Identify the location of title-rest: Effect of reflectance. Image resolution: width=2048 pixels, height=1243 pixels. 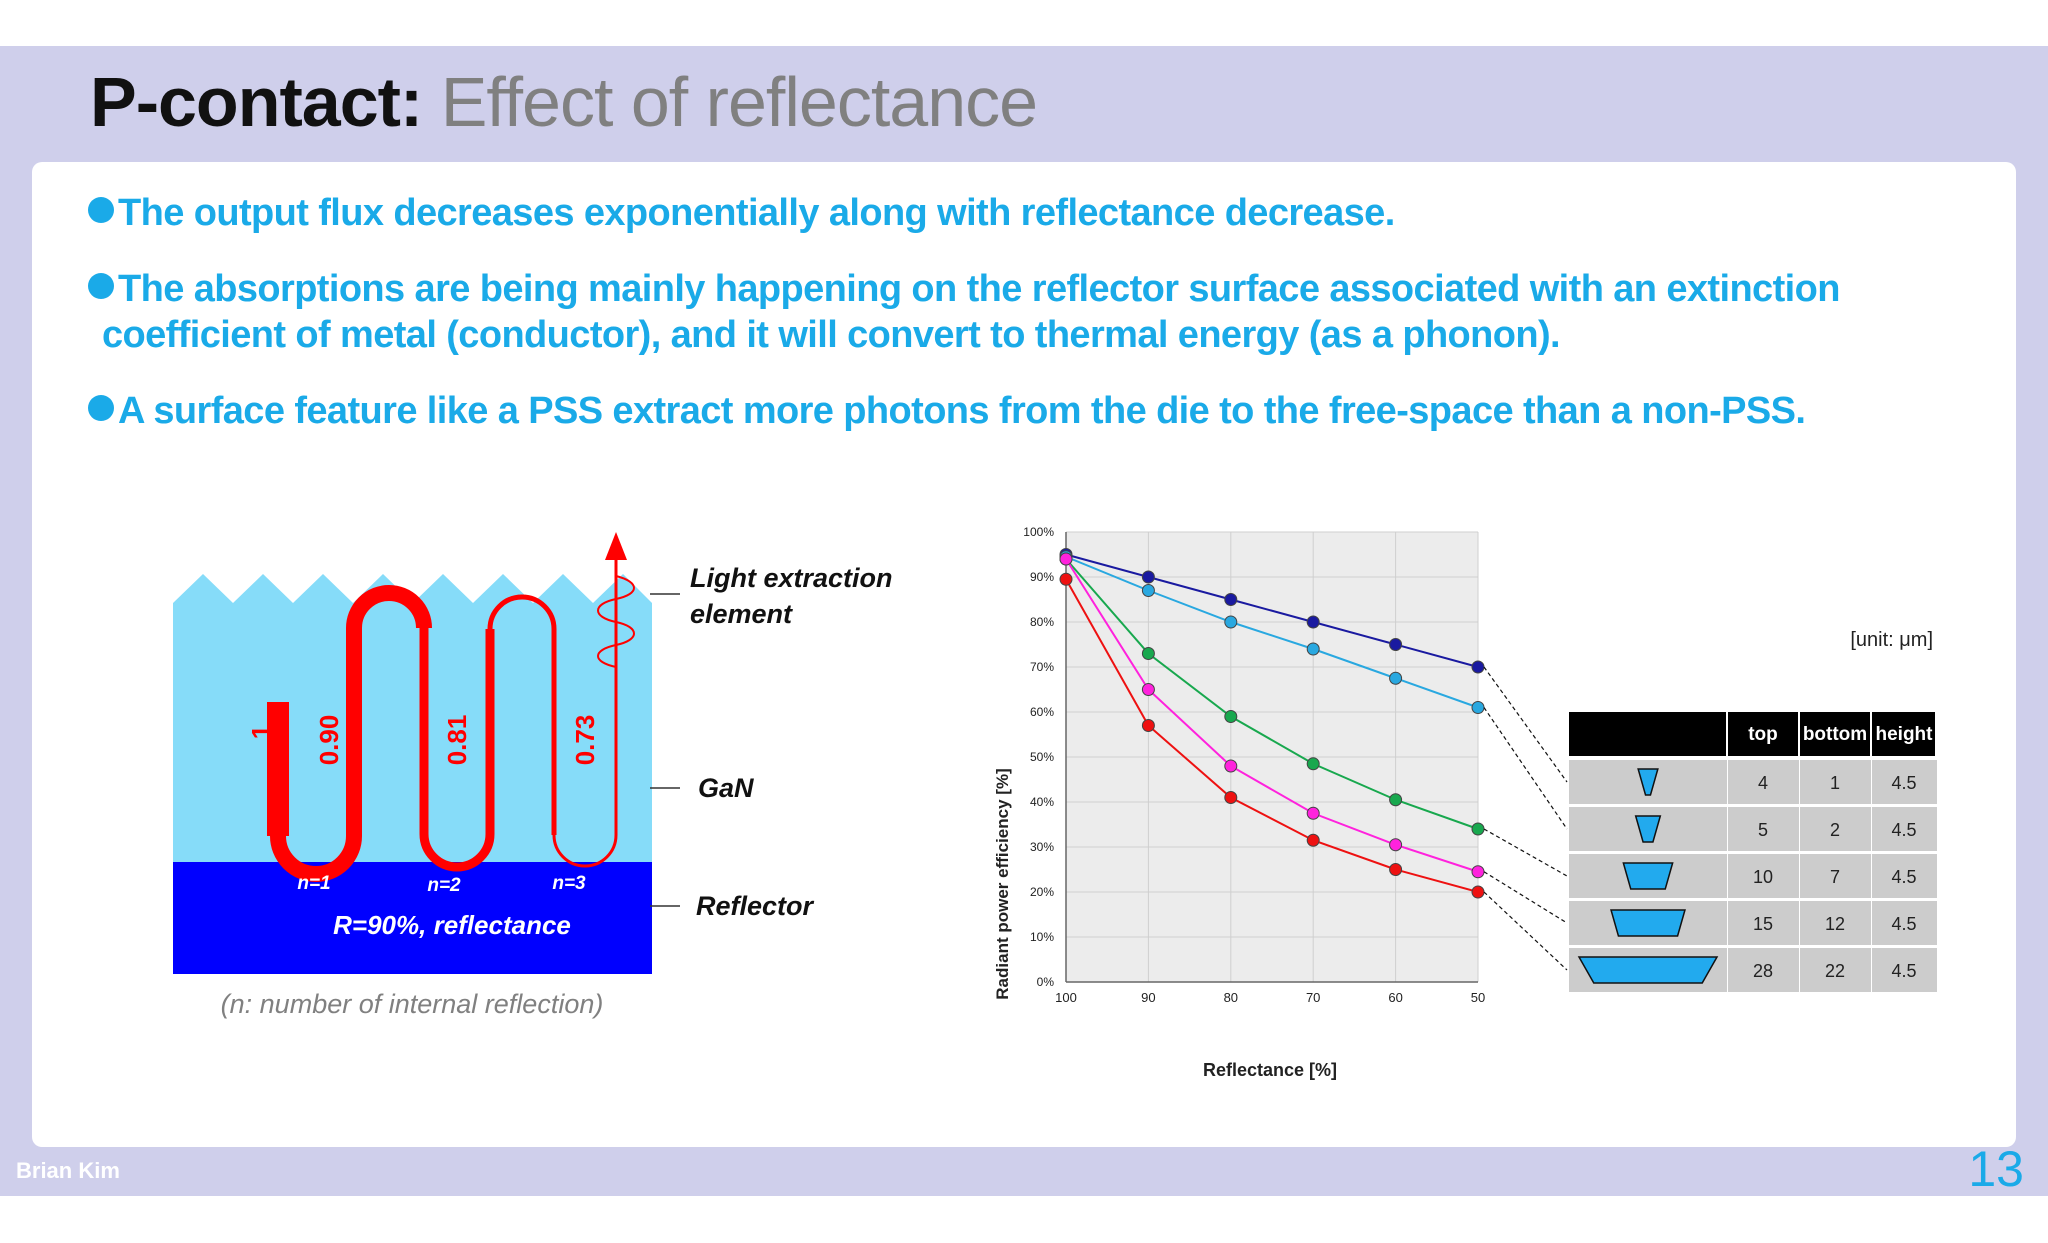
(739, 102).